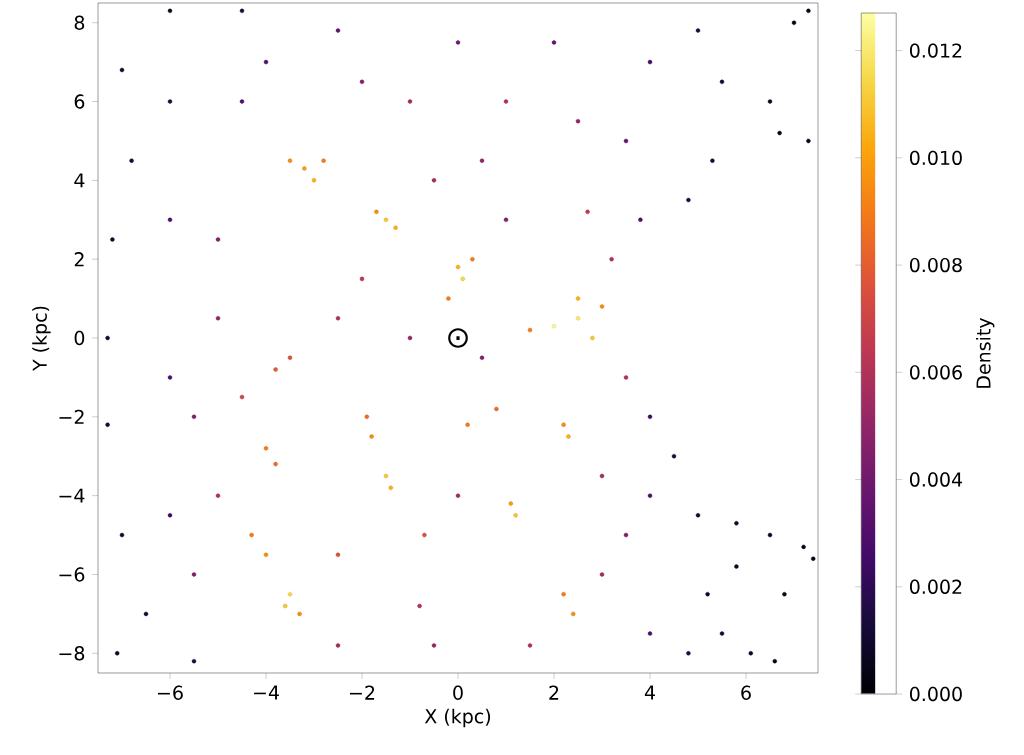 Image resolution: width=1024 pixels, height=755 pixels. Describe the element at coordinates (985, 352) in the screenshot. I see `color-bar-title: Density` at that location.